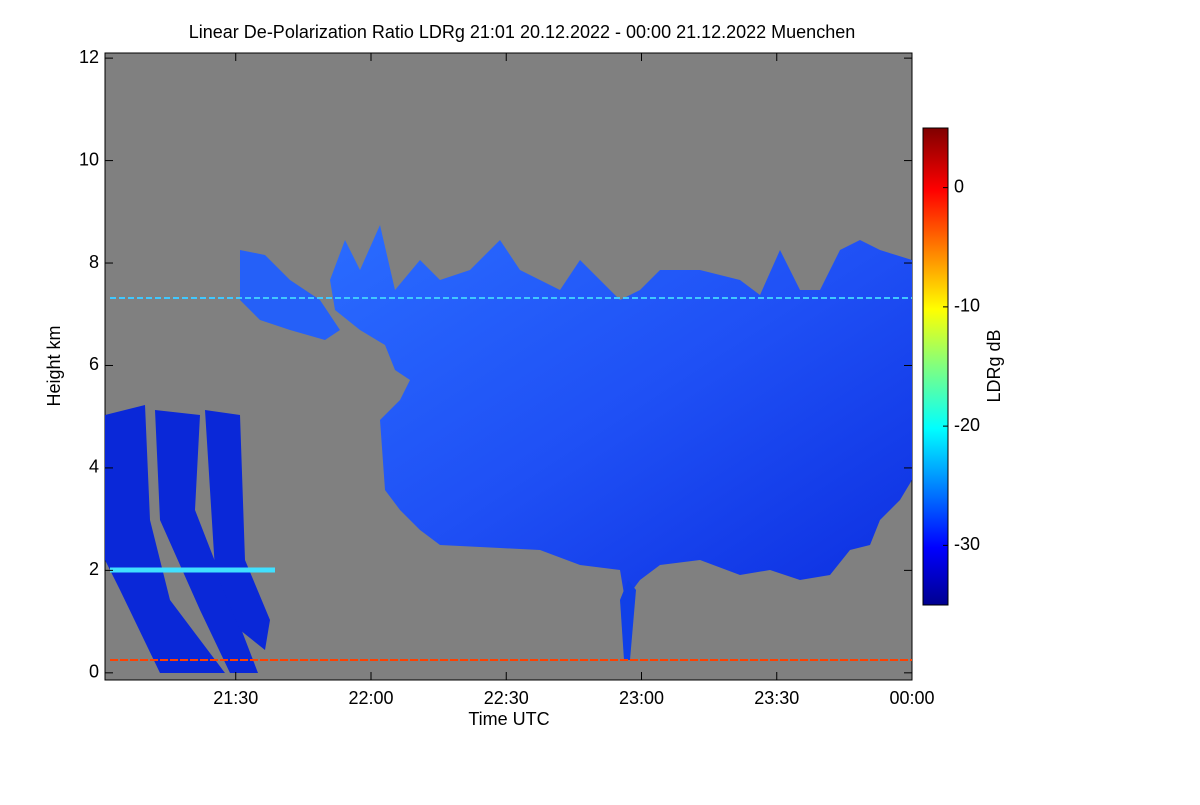 The height and width of the screenshot is (805, 1200). I want to click on x-tick-label: 21:30, so click(235, 698).